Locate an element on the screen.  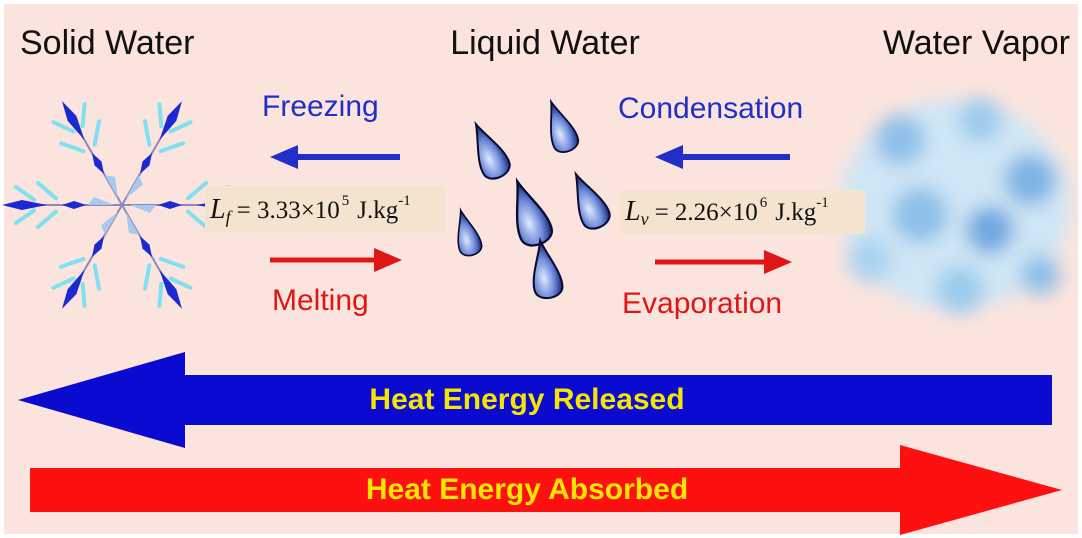
vapor-title: Water Vapor is located at coordinates (976, 43).